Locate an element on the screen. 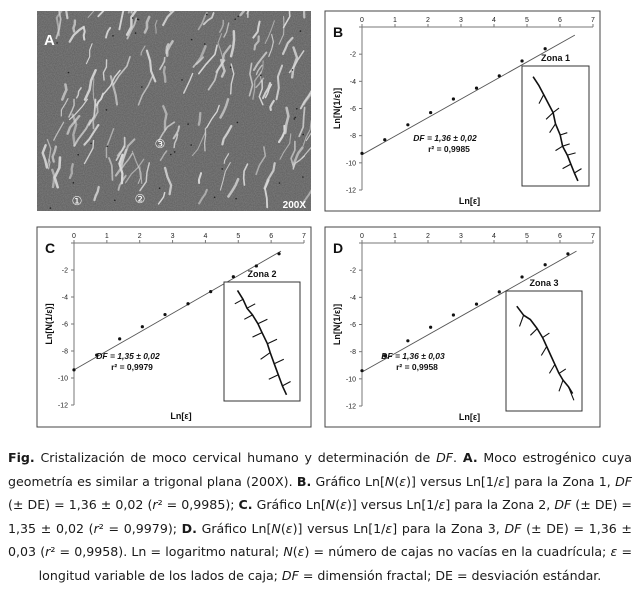  y-tick-label: -10 is located at coordinates (351, 163).